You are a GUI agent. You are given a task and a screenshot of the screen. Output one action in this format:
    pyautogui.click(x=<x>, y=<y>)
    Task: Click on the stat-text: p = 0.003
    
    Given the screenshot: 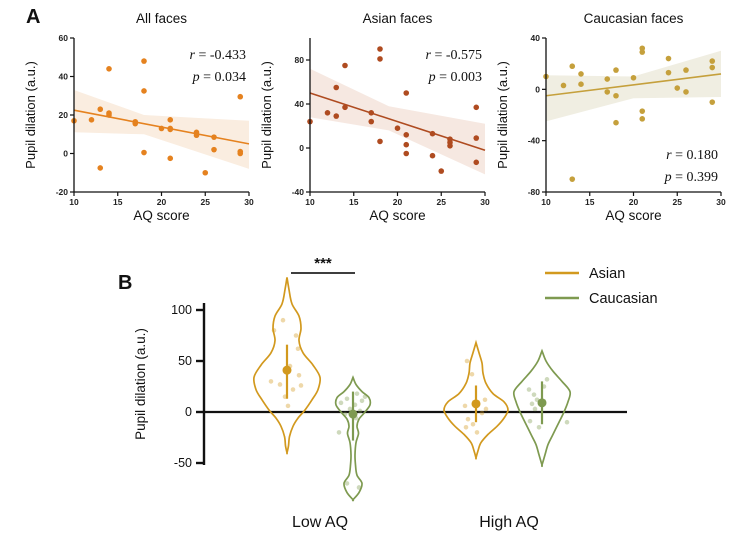 What is the action you would take?
    pyautogui.click(x=455, y=77)
    